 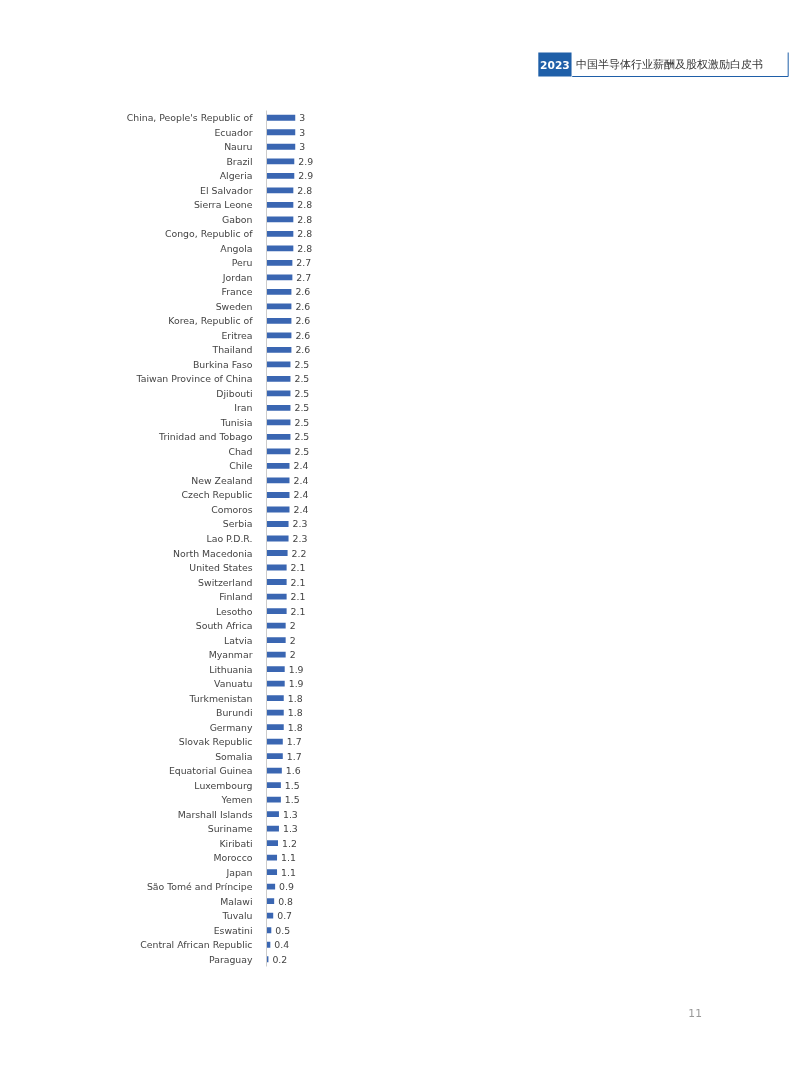 What do you see at coordinates (287, 887) in the screenshot?
I see `data-label: 0.9` at bounding box center [287, 887].